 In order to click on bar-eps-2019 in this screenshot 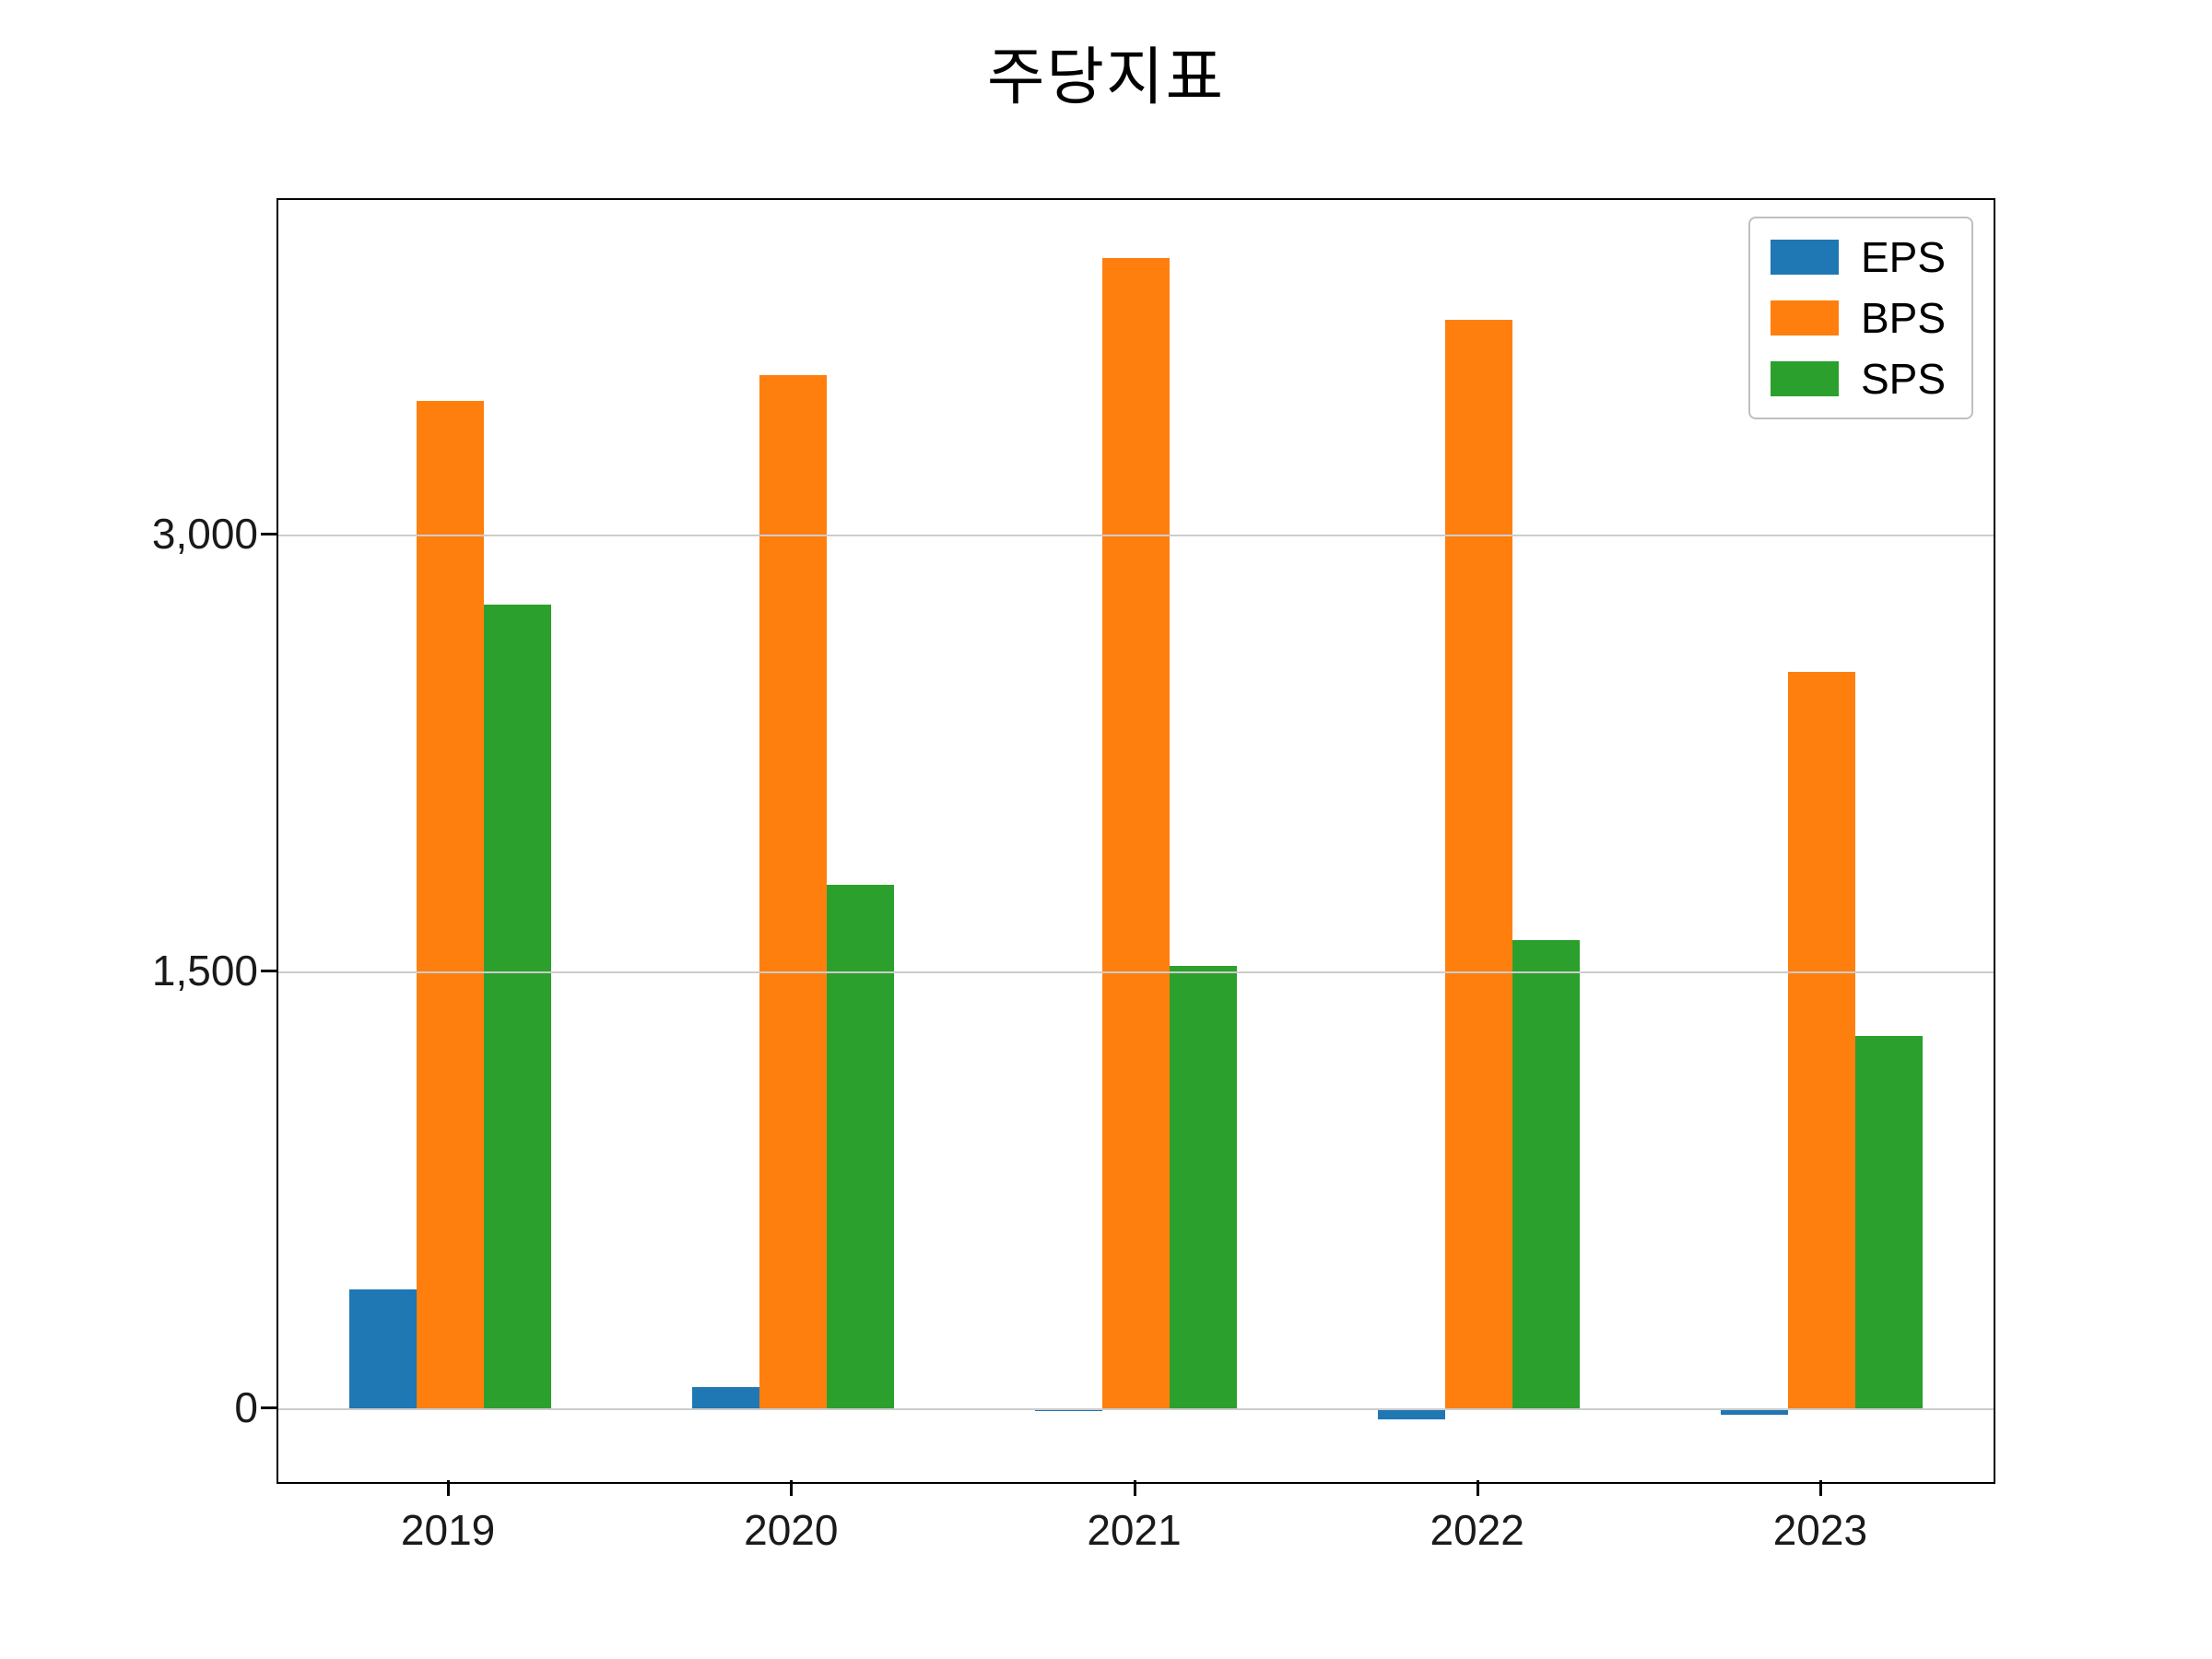, I will do `click(382, 1349)`.